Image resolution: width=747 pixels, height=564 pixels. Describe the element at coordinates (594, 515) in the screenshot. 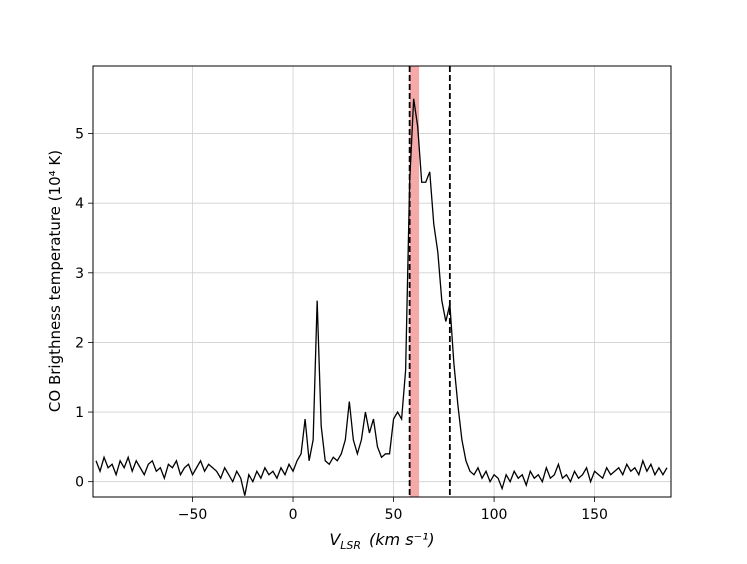

I see `x-tick-label: 150` at that location.